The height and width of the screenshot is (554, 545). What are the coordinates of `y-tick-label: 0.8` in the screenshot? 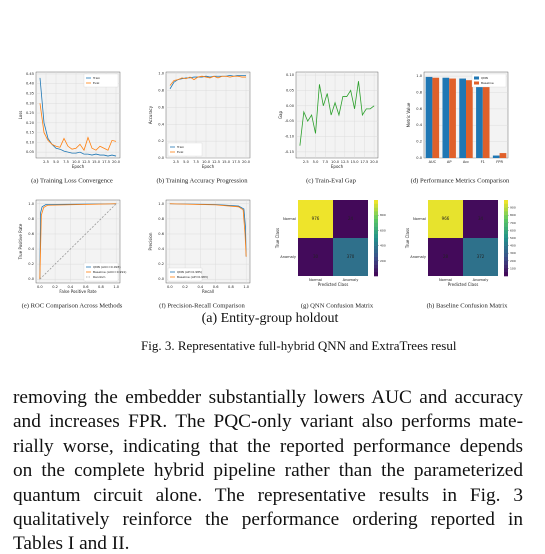 It's located at (161, 219).